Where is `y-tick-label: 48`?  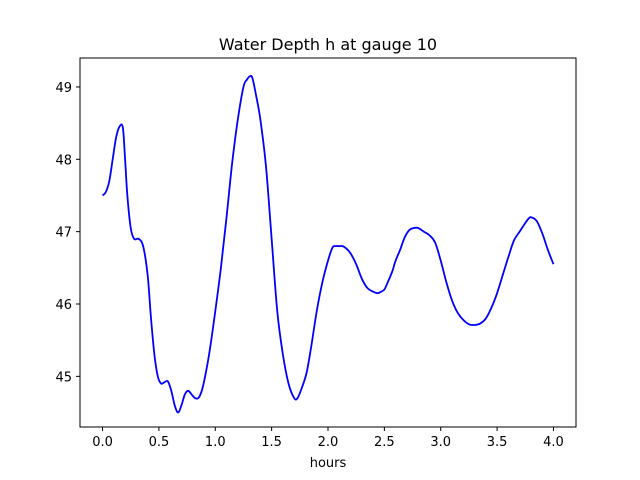
y-tick-label: 48 is located at coordinates (63, 160).